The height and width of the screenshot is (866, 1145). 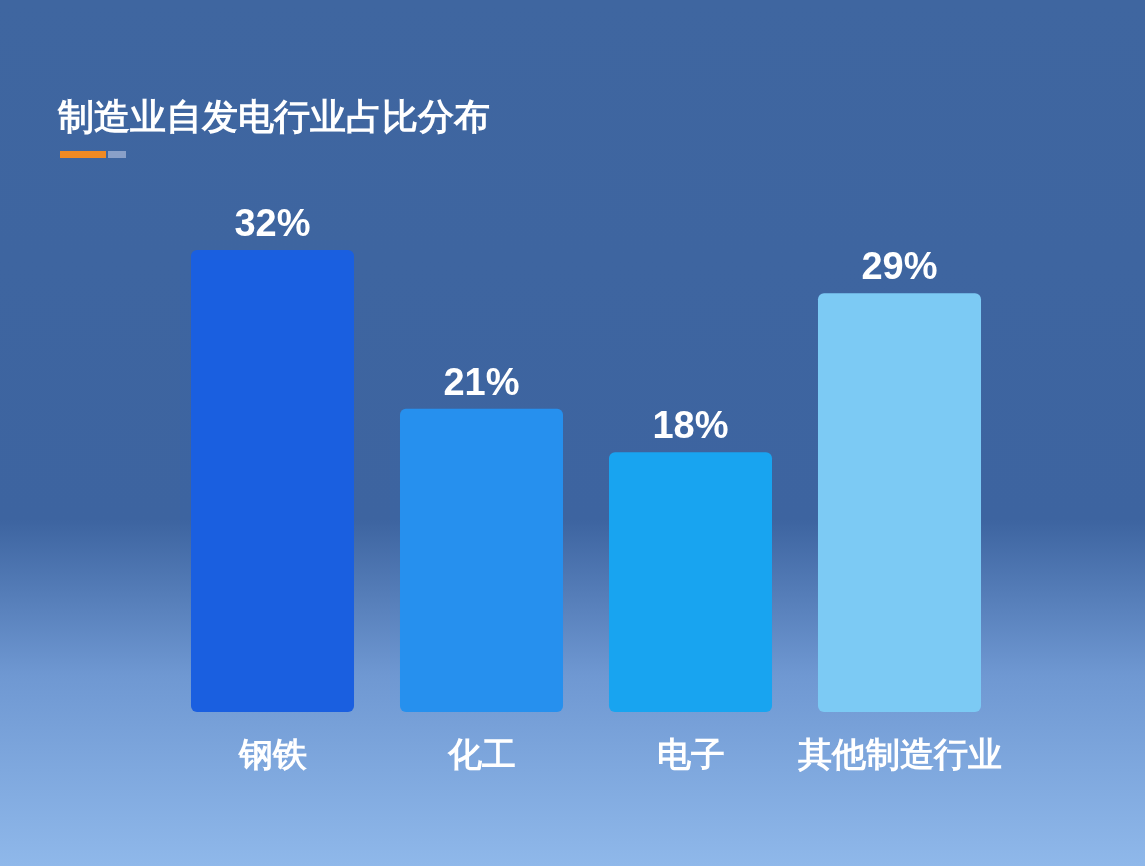 I want to click on data-label: 29%, so click(x=899, y=266).